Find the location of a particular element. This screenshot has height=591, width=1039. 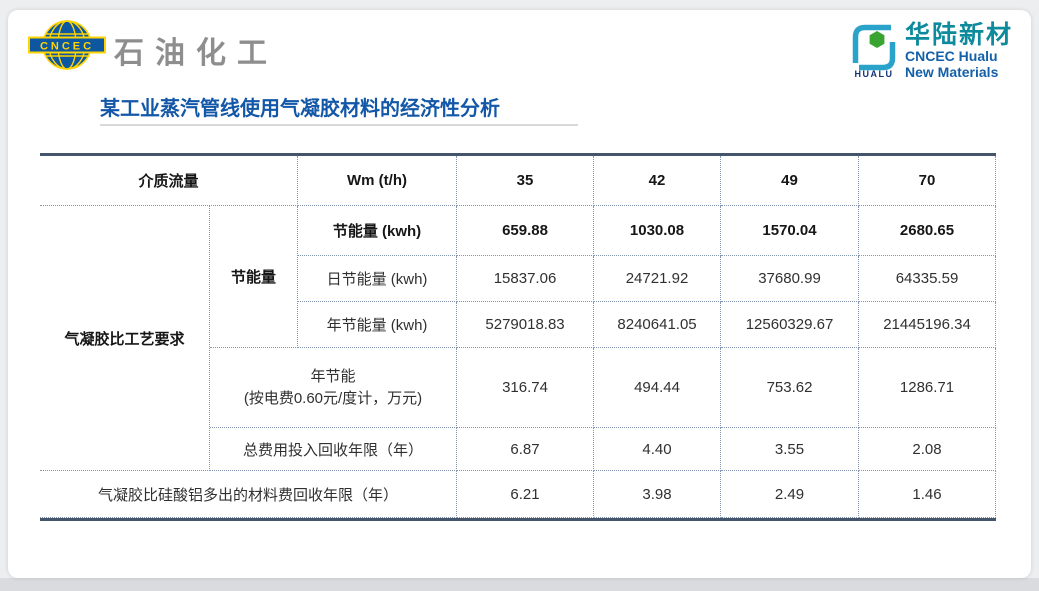

value-cell: 37680.99 is located at coordinates (790, 279).